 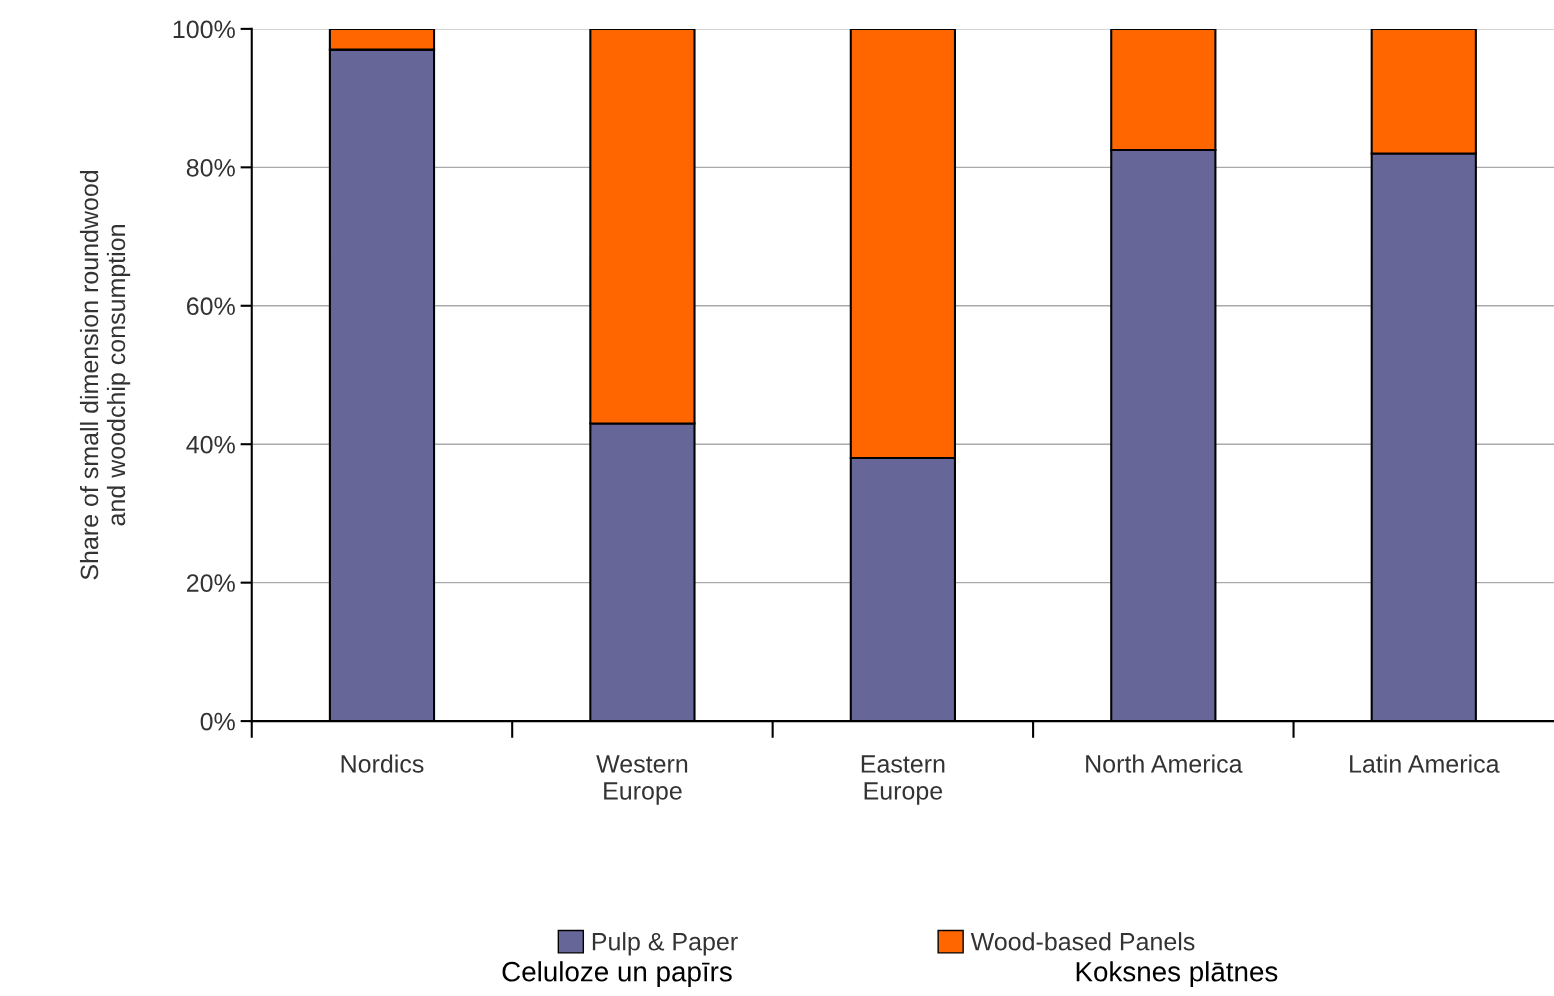 I want to click on text: Celuloze un papīrs, so click(x=617, y=974).